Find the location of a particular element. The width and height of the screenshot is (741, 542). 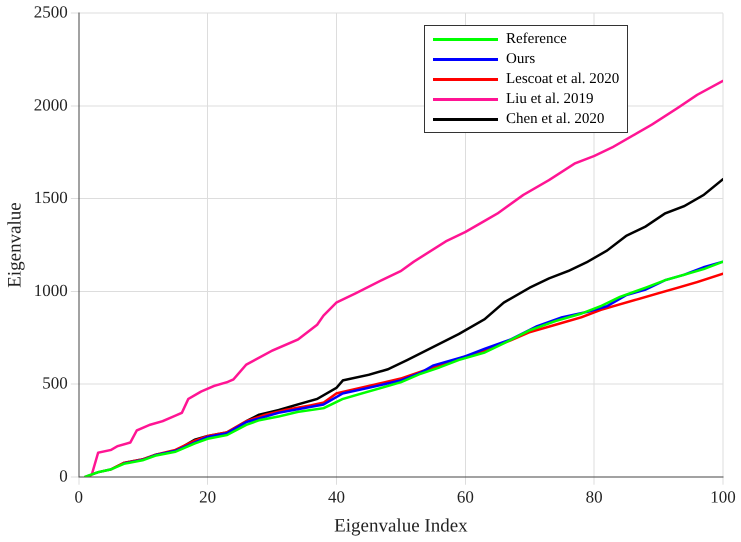

legend-label: Ours is located at coordinates (521, 59).